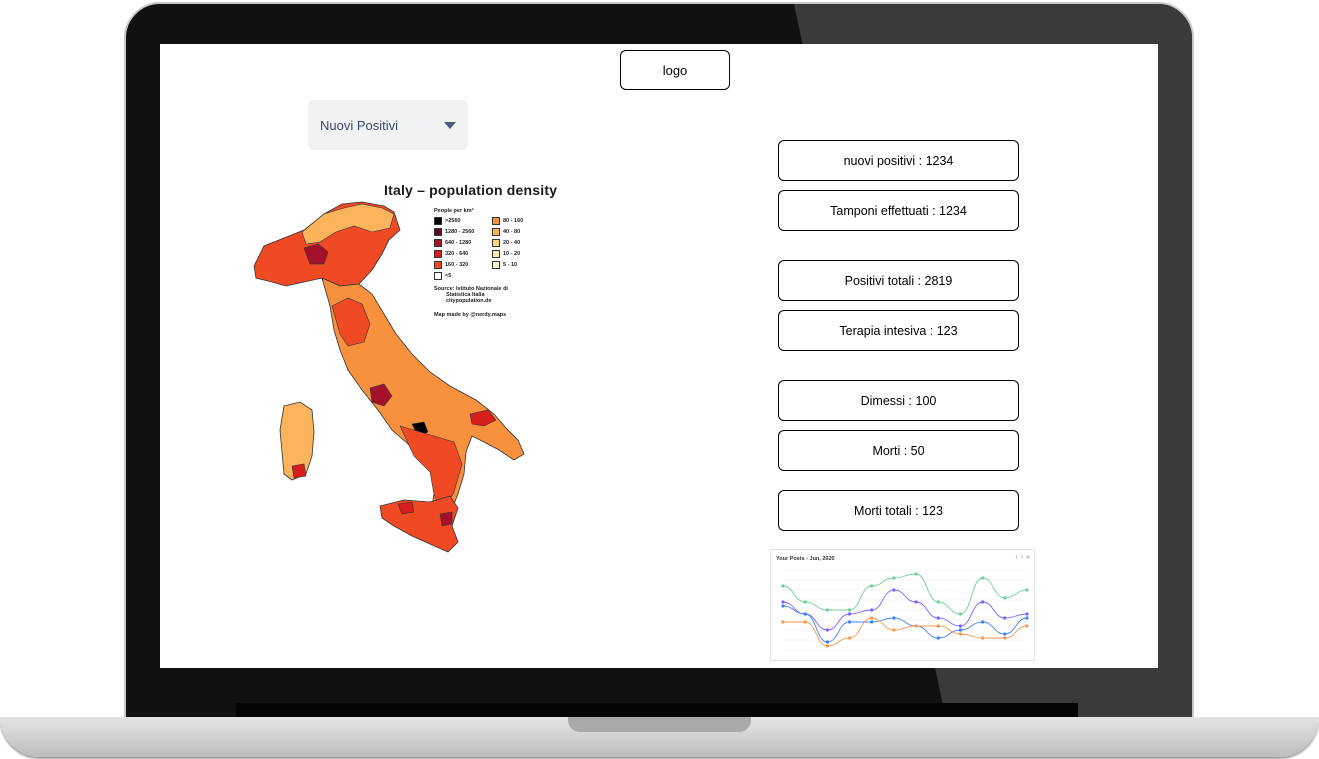 The image size is (1319, 759). I want to click on map-region-alps, so click(348, 224).